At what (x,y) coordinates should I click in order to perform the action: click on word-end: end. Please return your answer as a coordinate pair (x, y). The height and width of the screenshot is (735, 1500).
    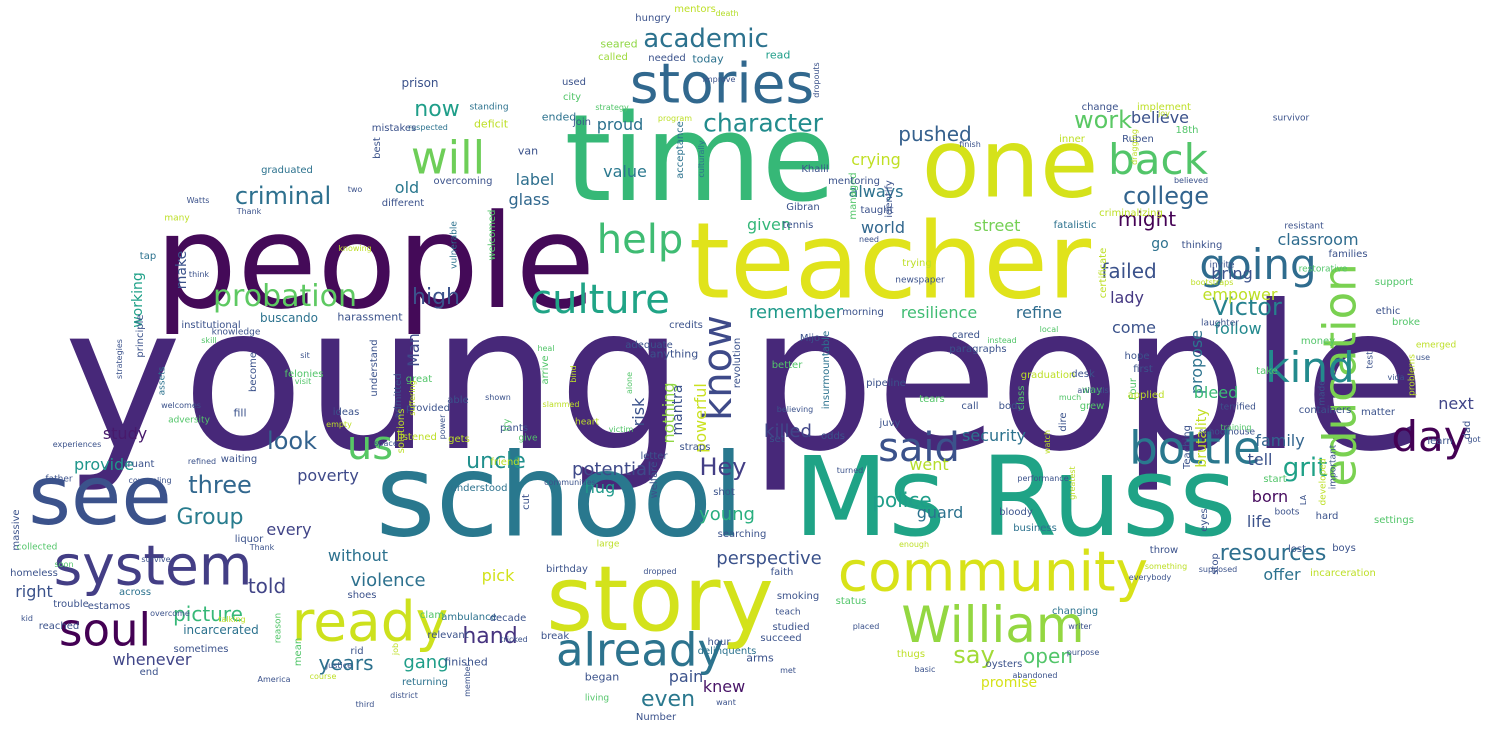
    Looking at the image, I should click on (149, 672).